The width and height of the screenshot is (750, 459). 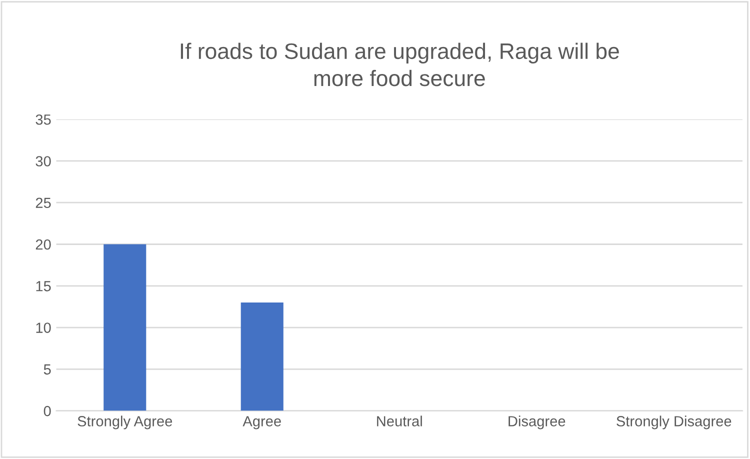 What do you see at coordinates (125, 423) in the screenshot?
I see `x-tick-label: Strongly Agree` at bounding box center [125, 423].